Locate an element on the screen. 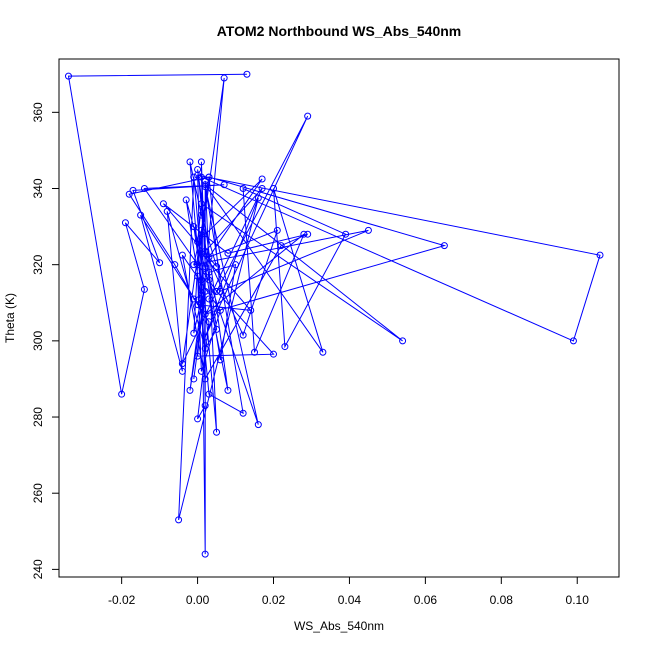 This screenshot has width=650, height=650. y-tick-label: 360 is located at coordinates (38, 112).